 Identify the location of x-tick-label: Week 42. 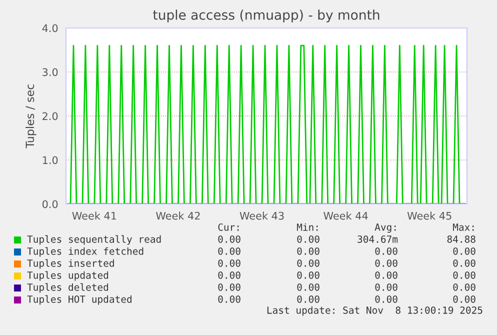
(178, 216).